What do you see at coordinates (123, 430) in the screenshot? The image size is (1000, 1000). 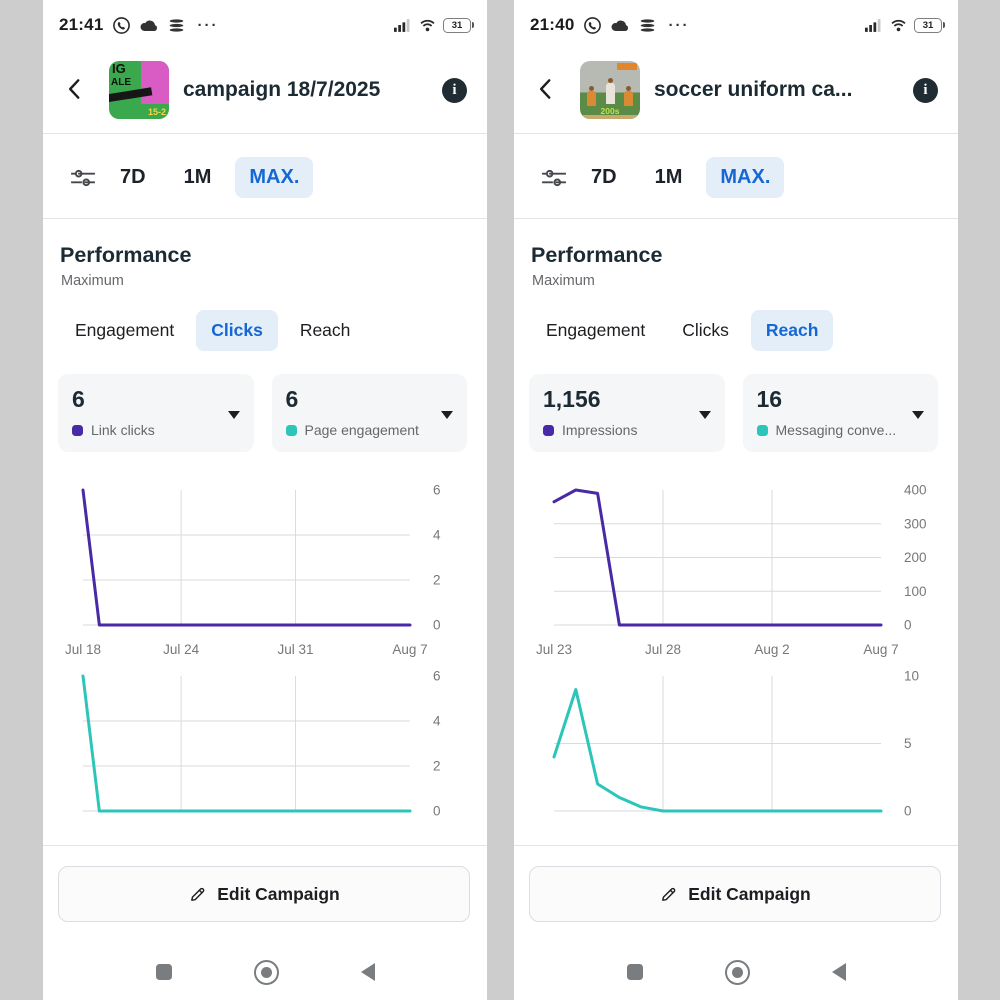 I see `metric-label: Link clicks` at bounding box center [123, 430].